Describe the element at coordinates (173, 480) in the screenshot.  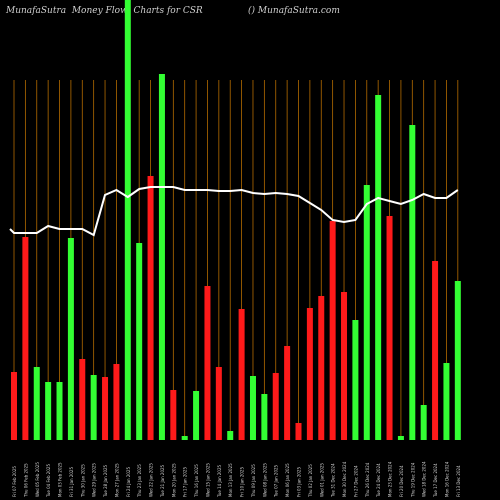
I see `x-tick-label: Mon 20 Jan 2025` at that location.